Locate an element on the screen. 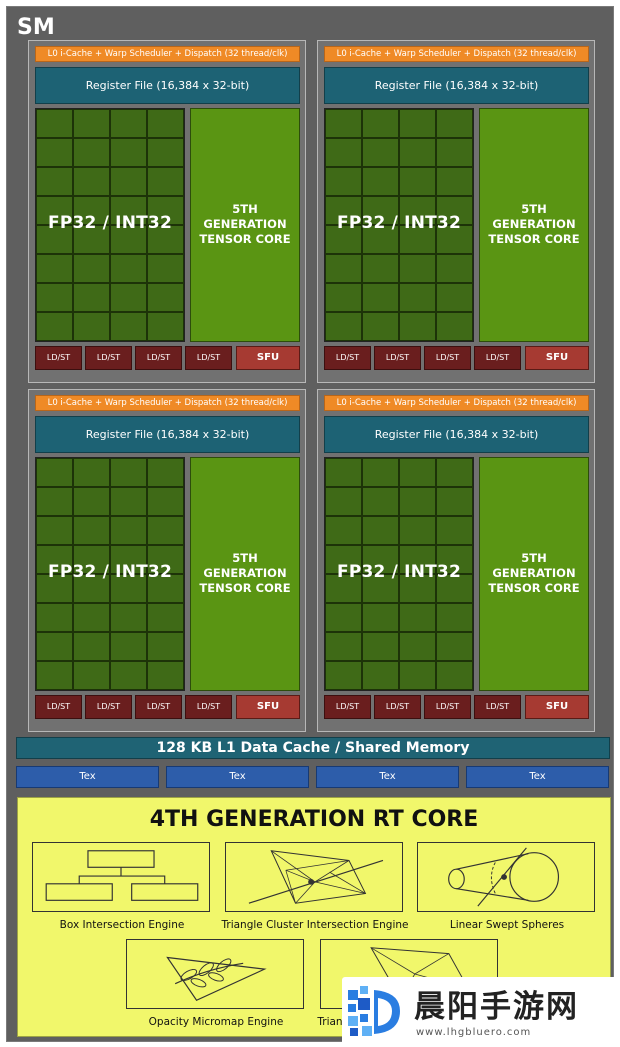 This screenshot has width=620, height=1047. sm-title: SM is located at coordinates (36, 27).